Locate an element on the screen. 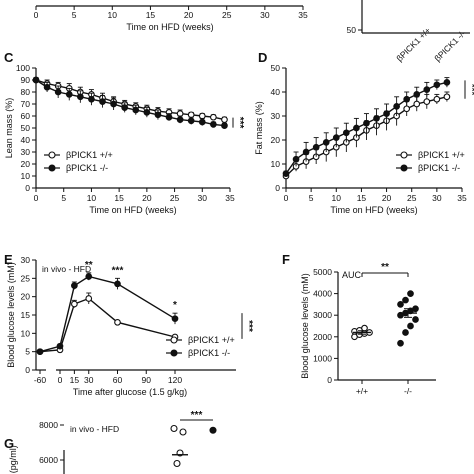  top-x-tick-label: 20 is located at coordinates (189, 15).